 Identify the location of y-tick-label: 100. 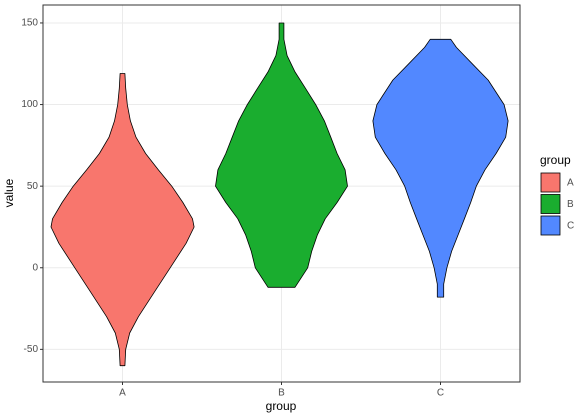
(29, 104).